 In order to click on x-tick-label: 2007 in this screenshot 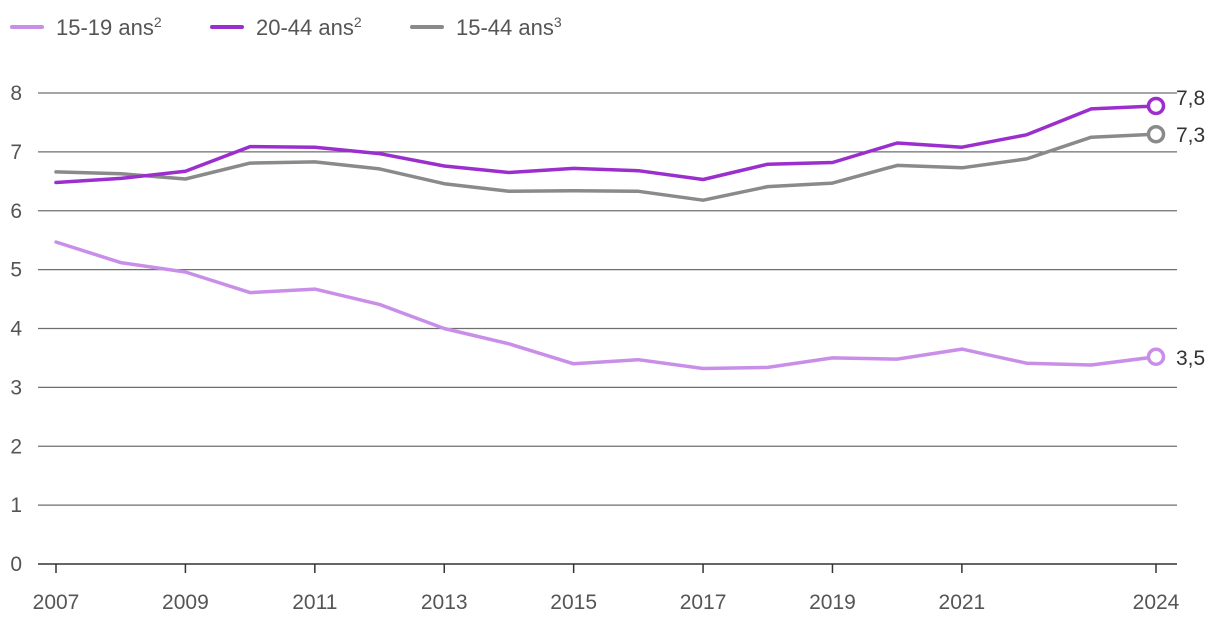, I will do `click(56, 602)`.